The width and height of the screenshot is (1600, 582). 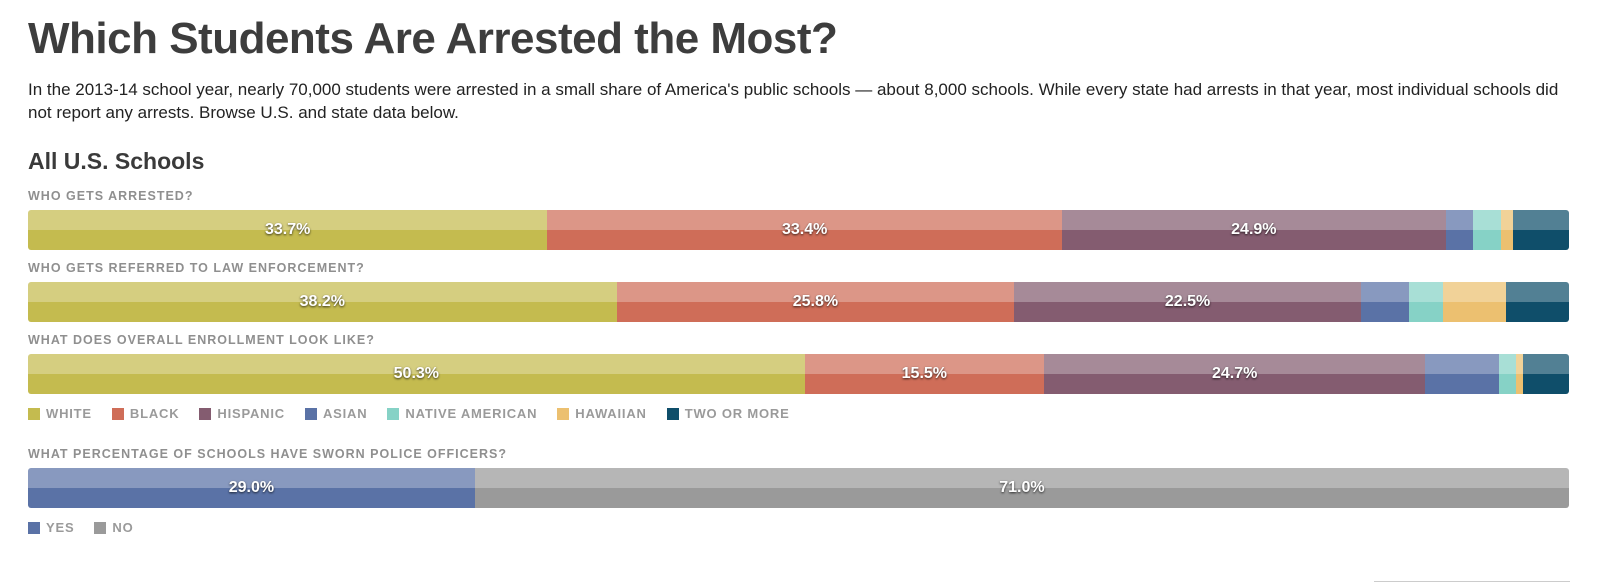 What do you see at coordinates (345, 413) in the screenshot?
I see `legend-label: ASIAN` at bounding box center [345, 413].